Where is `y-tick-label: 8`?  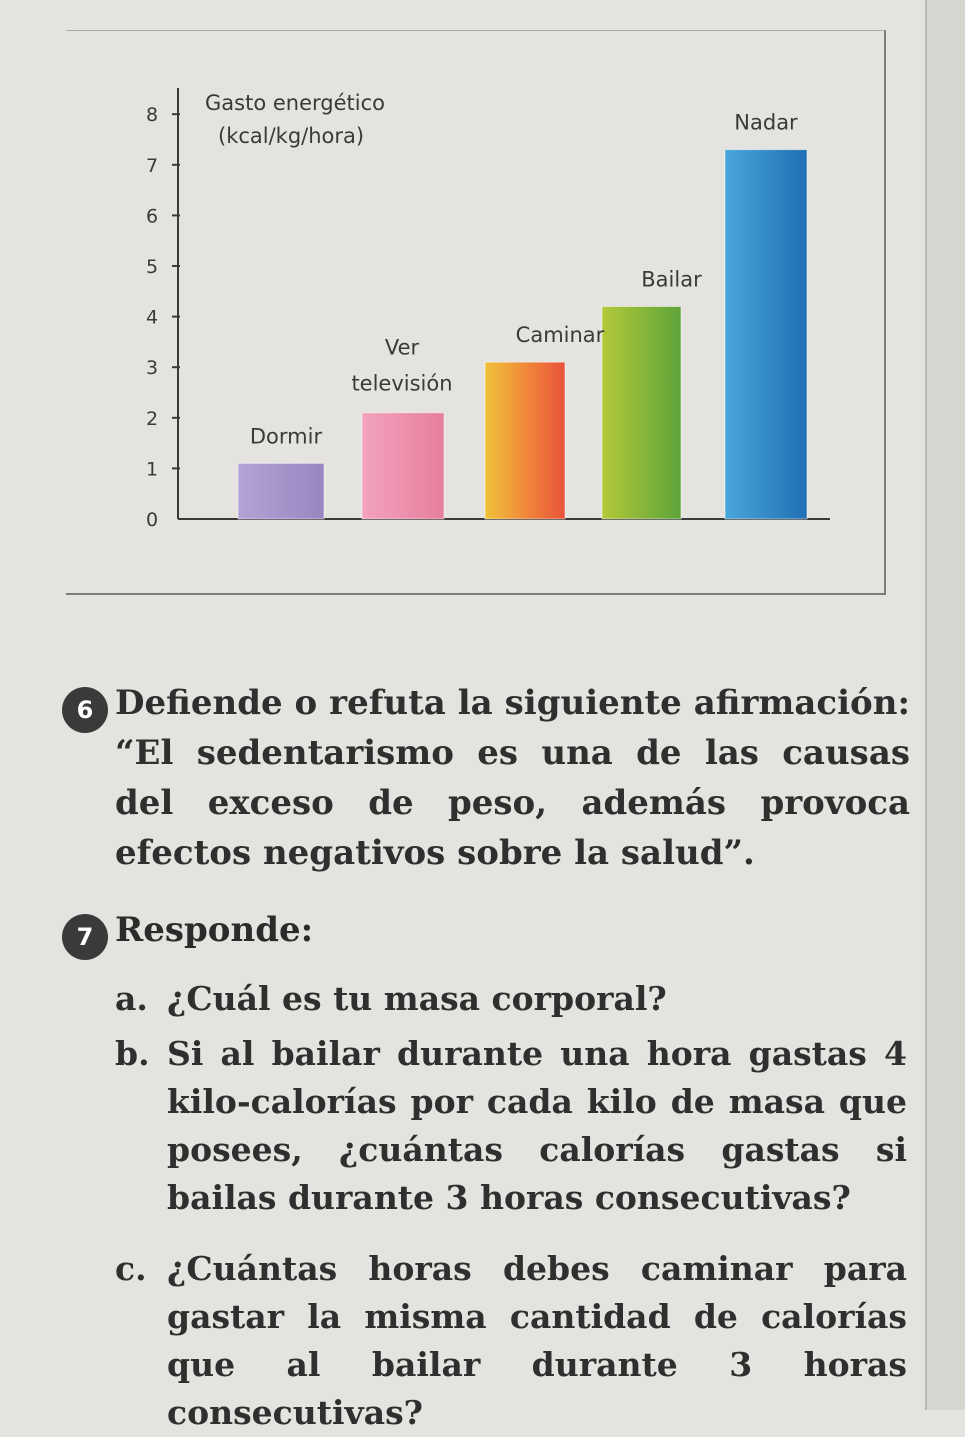 y-tick-label: 8 is located at coordinates (152, 115).